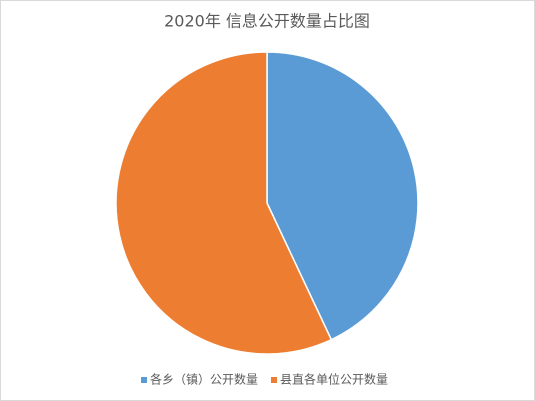 This screenshot has height=401, width=535. Describe the element at coordinates (267, 21) in the screenshot. I see `chart-title: 2020年 信息公开数量占比图` at that location.